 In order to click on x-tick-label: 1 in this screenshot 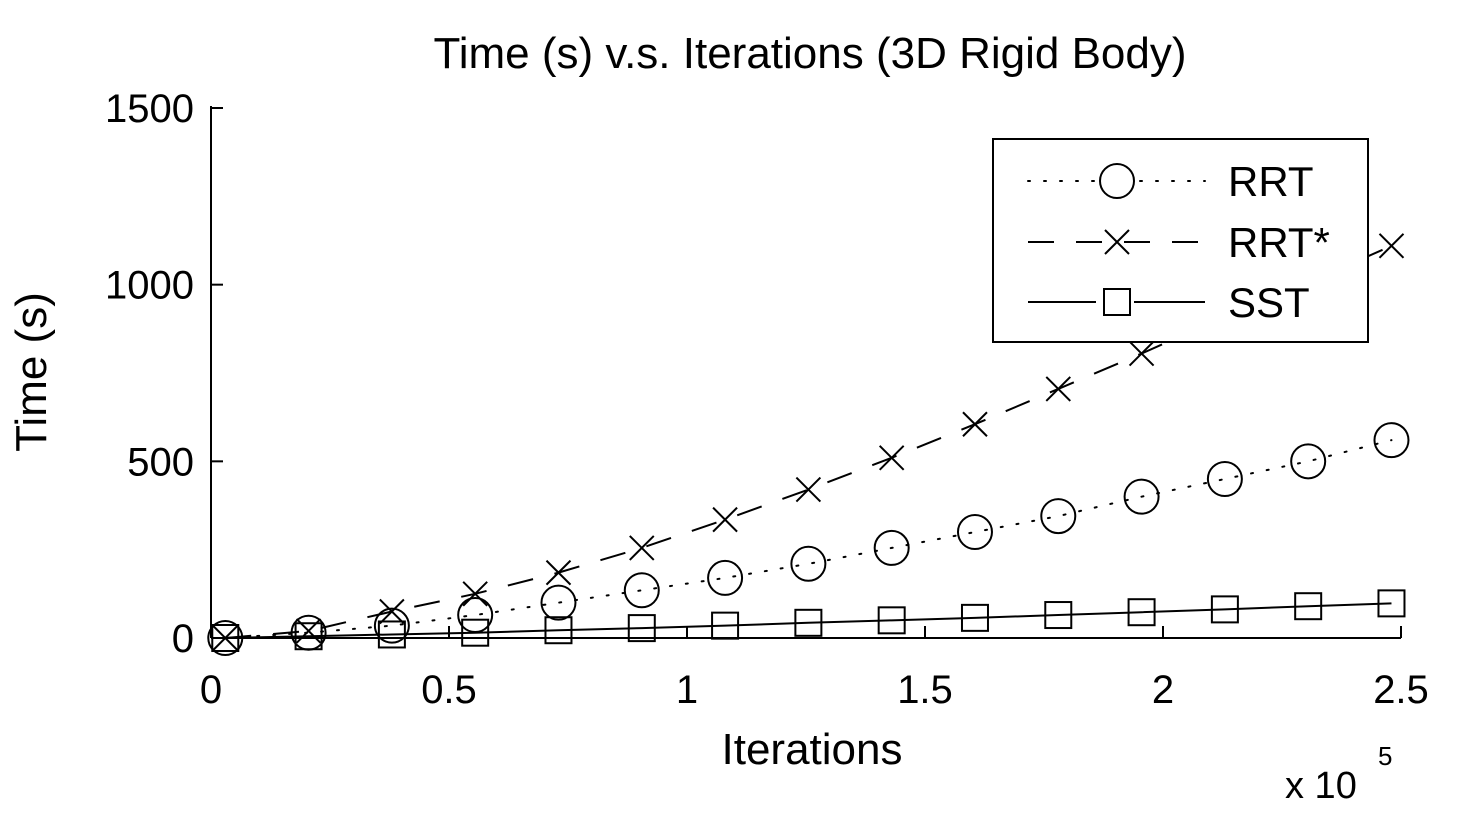, I will do `click(687, 690)`.